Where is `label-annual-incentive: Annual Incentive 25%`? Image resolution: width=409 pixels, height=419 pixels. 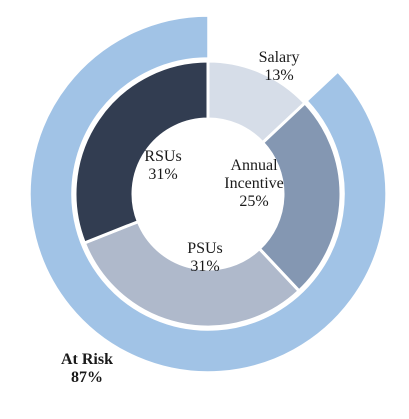 label-annual-incentive: Annual Incentive 25% is located at coordinates (254, 183).